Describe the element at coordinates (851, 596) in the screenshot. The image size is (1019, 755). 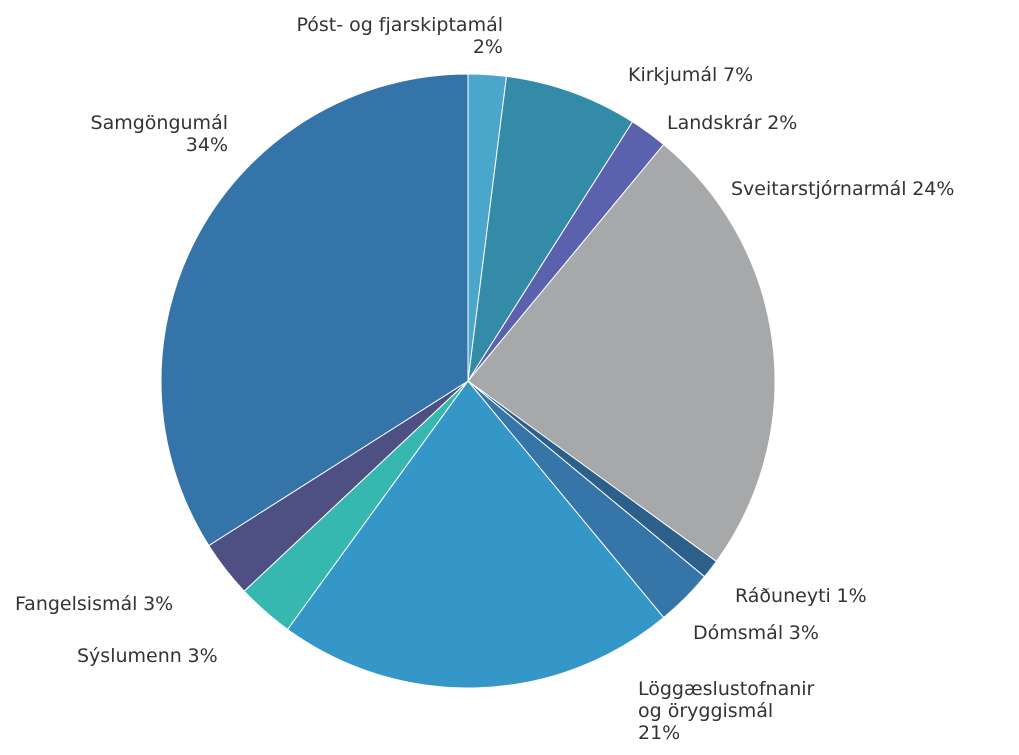
I see `value-label: 1%` at that location.